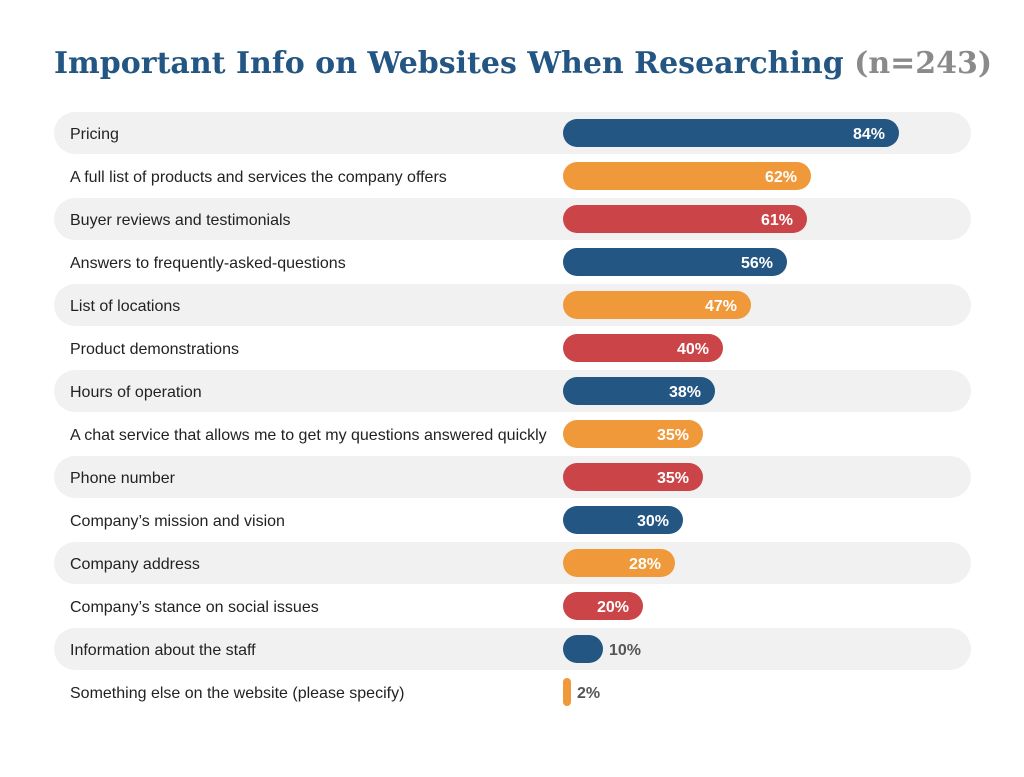 The height and width of the screenshot is (777, 1024). Describe the element at coordinates (123, 478) in the screenshot. I see `category-label: Phone number` at that location.